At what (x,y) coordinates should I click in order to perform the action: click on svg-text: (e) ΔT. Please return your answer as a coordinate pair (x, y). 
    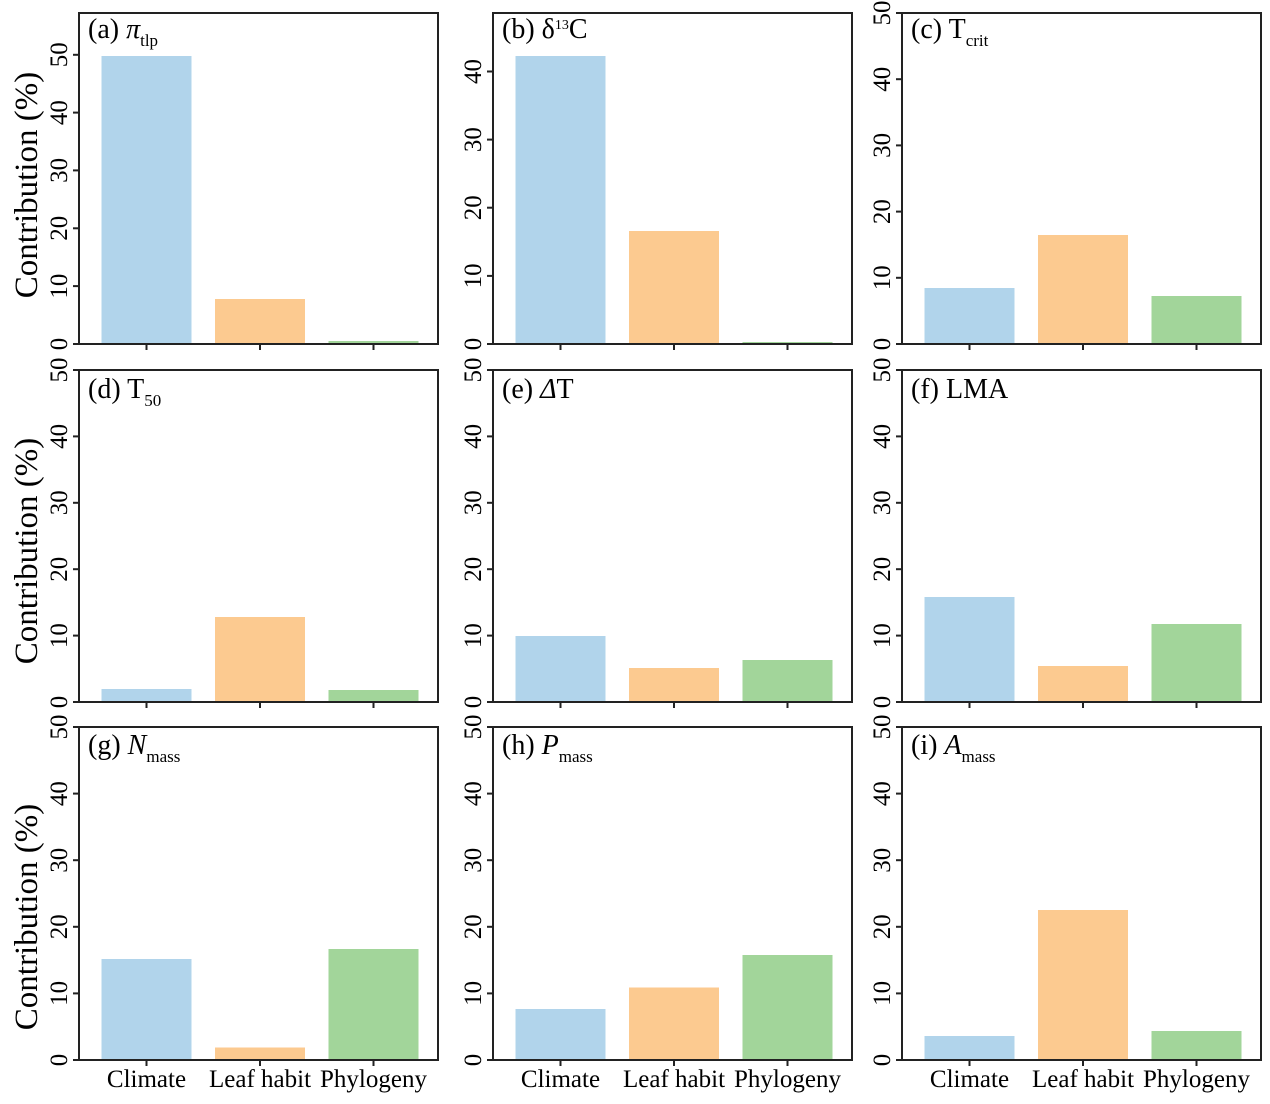
    Looking at the image, I should click on (538, 389).